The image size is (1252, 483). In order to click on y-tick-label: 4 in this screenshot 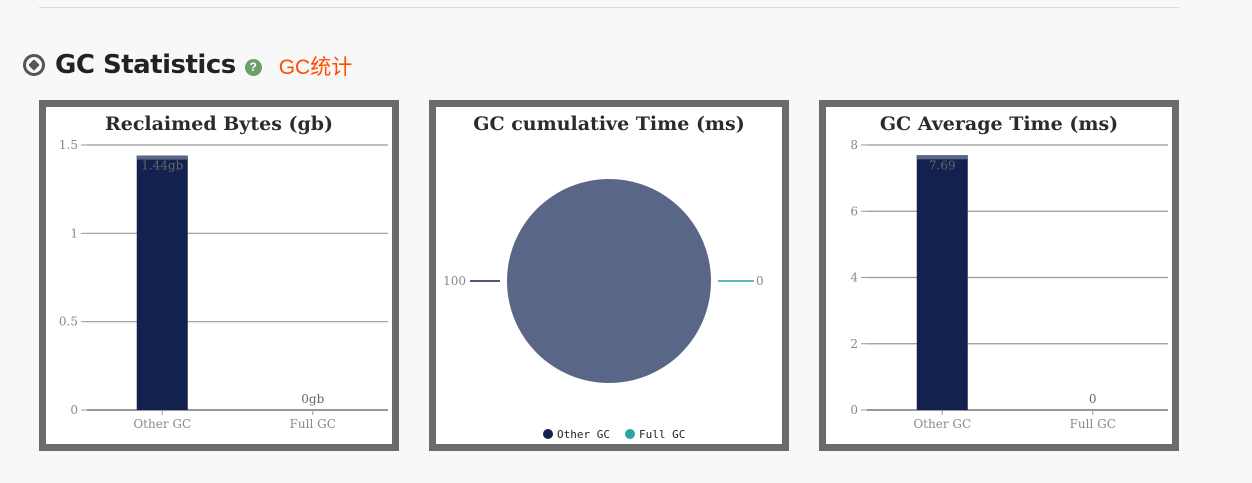, I will do `click(854, 278)`.